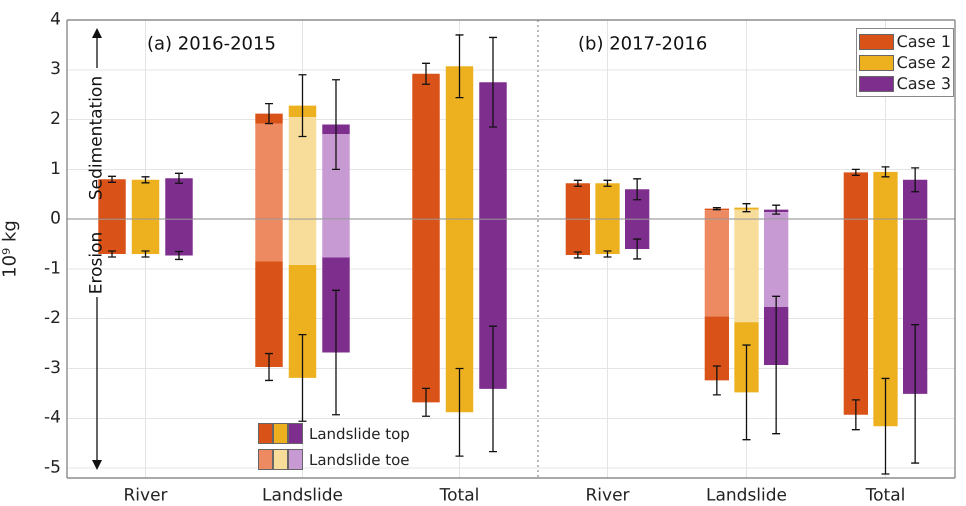  Describe the element at coordinates (52, 418) in the screenshot. I see `y-tick-label: -4` at that location.